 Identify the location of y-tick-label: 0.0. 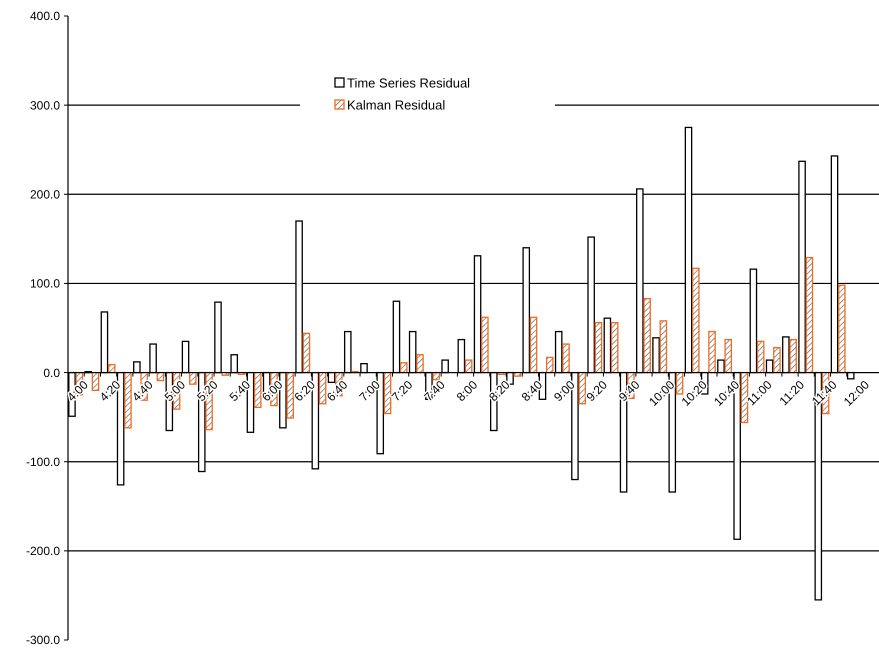
(51, 373).